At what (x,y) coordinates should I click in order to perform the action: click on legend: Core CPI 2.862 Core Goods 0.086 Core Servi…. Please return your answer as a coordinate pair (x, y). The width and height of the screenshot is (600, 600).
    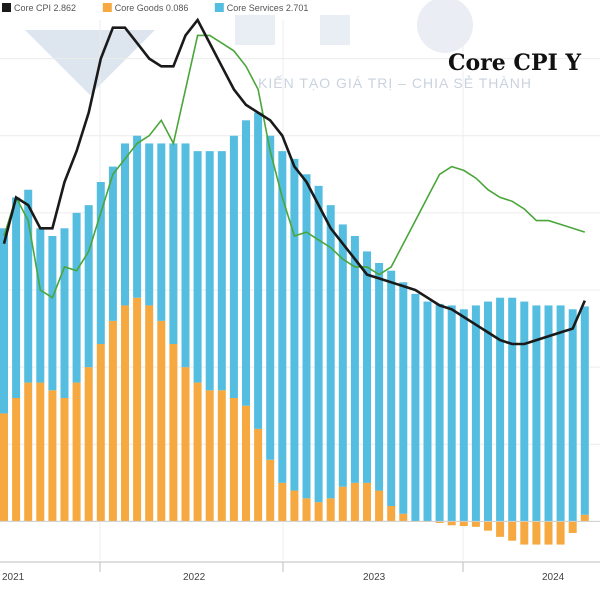
    Looking at the image, I should click on (155, 8).